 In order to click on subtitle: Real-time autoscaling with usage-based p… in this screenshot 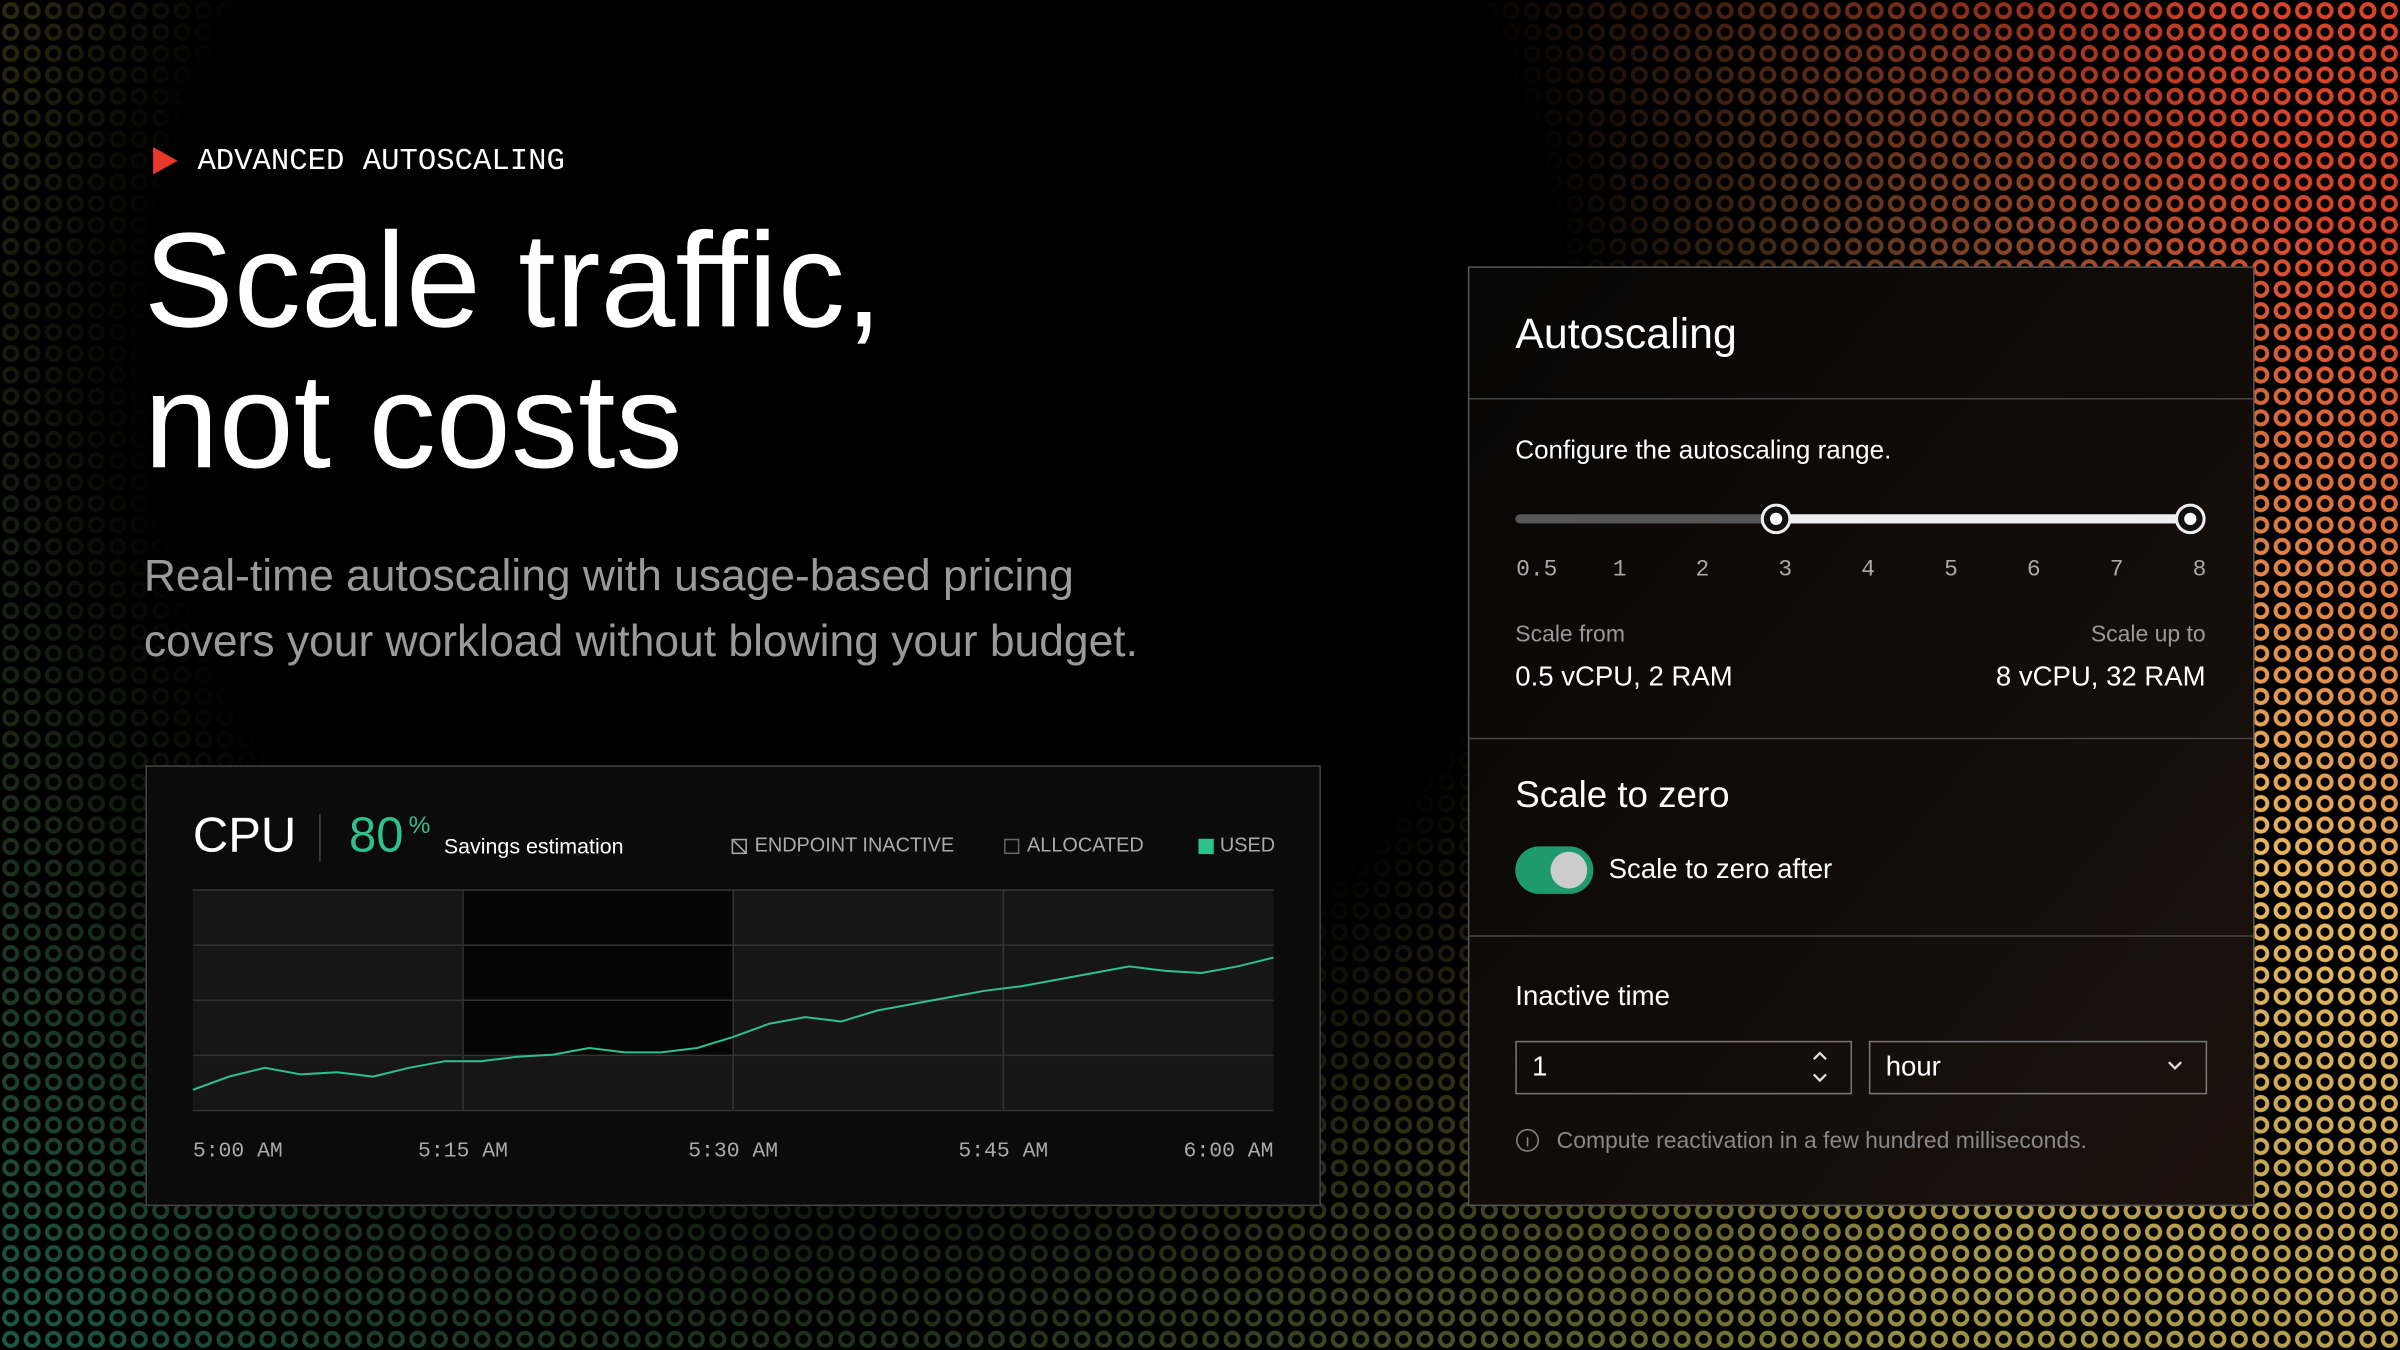, I will do `click(609, 575)`.